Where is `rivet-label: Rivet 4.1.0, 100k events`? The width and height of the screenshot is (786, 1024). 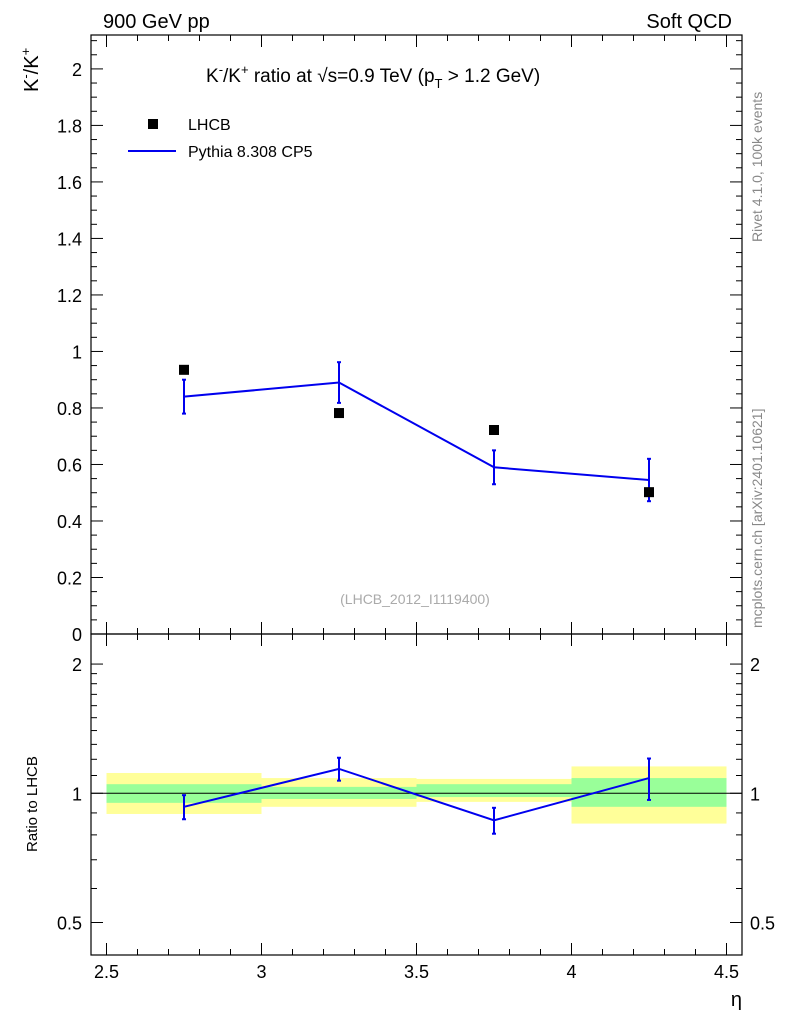 rivet-label: Rivet 4.1.0, 100k events is located at coordinates (757, 167).